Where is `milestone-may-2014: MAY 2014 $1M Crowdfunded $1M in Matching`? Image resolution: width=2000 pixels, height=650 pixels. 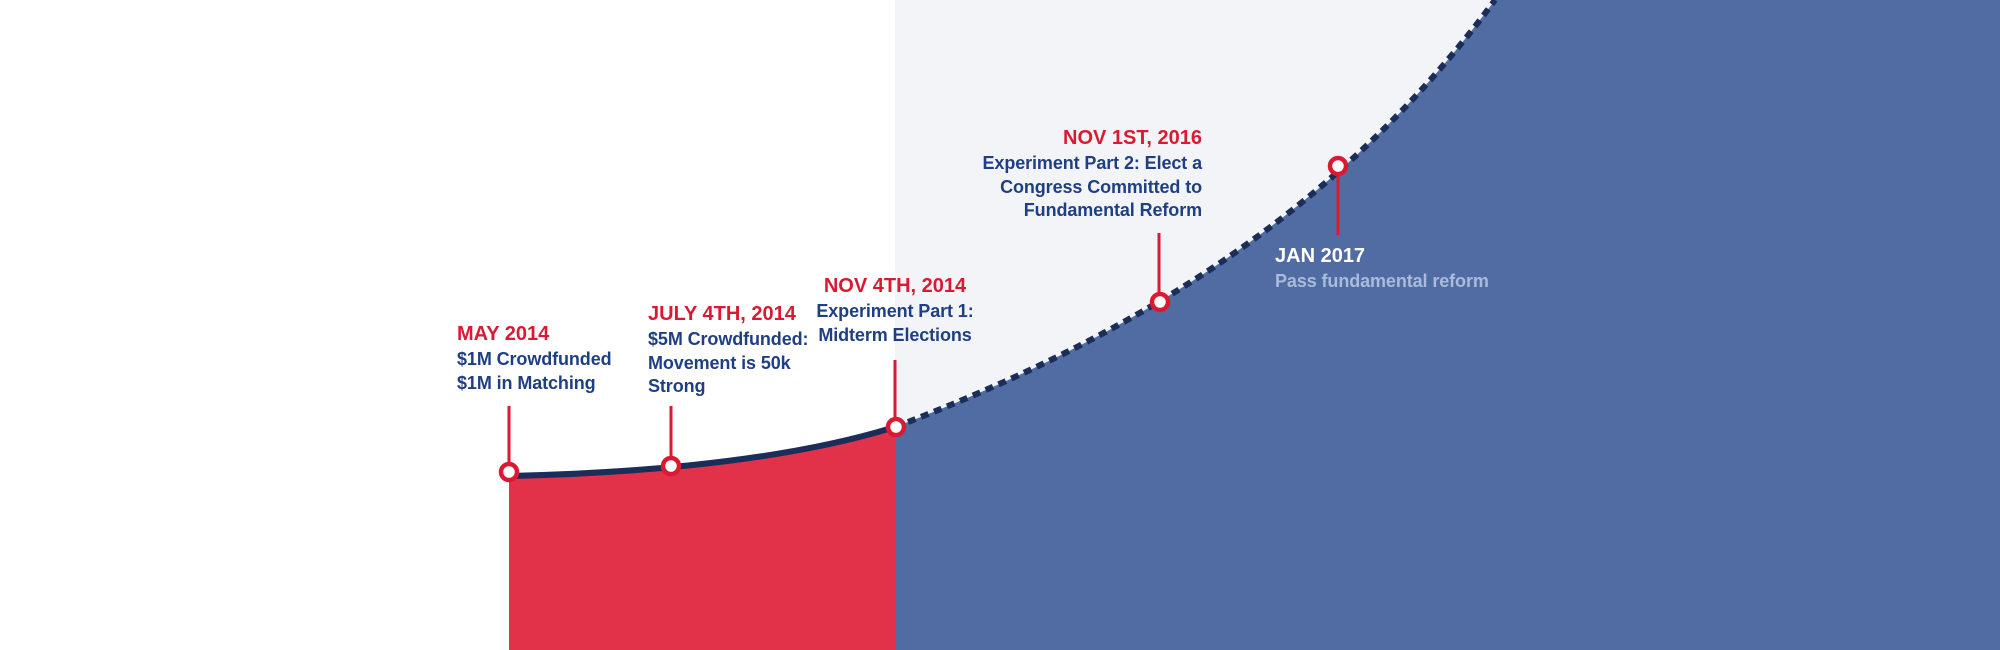 milestone-may-2014: MAY 2014 $1M Crowdfunded $1M in Matching is located at coordinates (534, 358).